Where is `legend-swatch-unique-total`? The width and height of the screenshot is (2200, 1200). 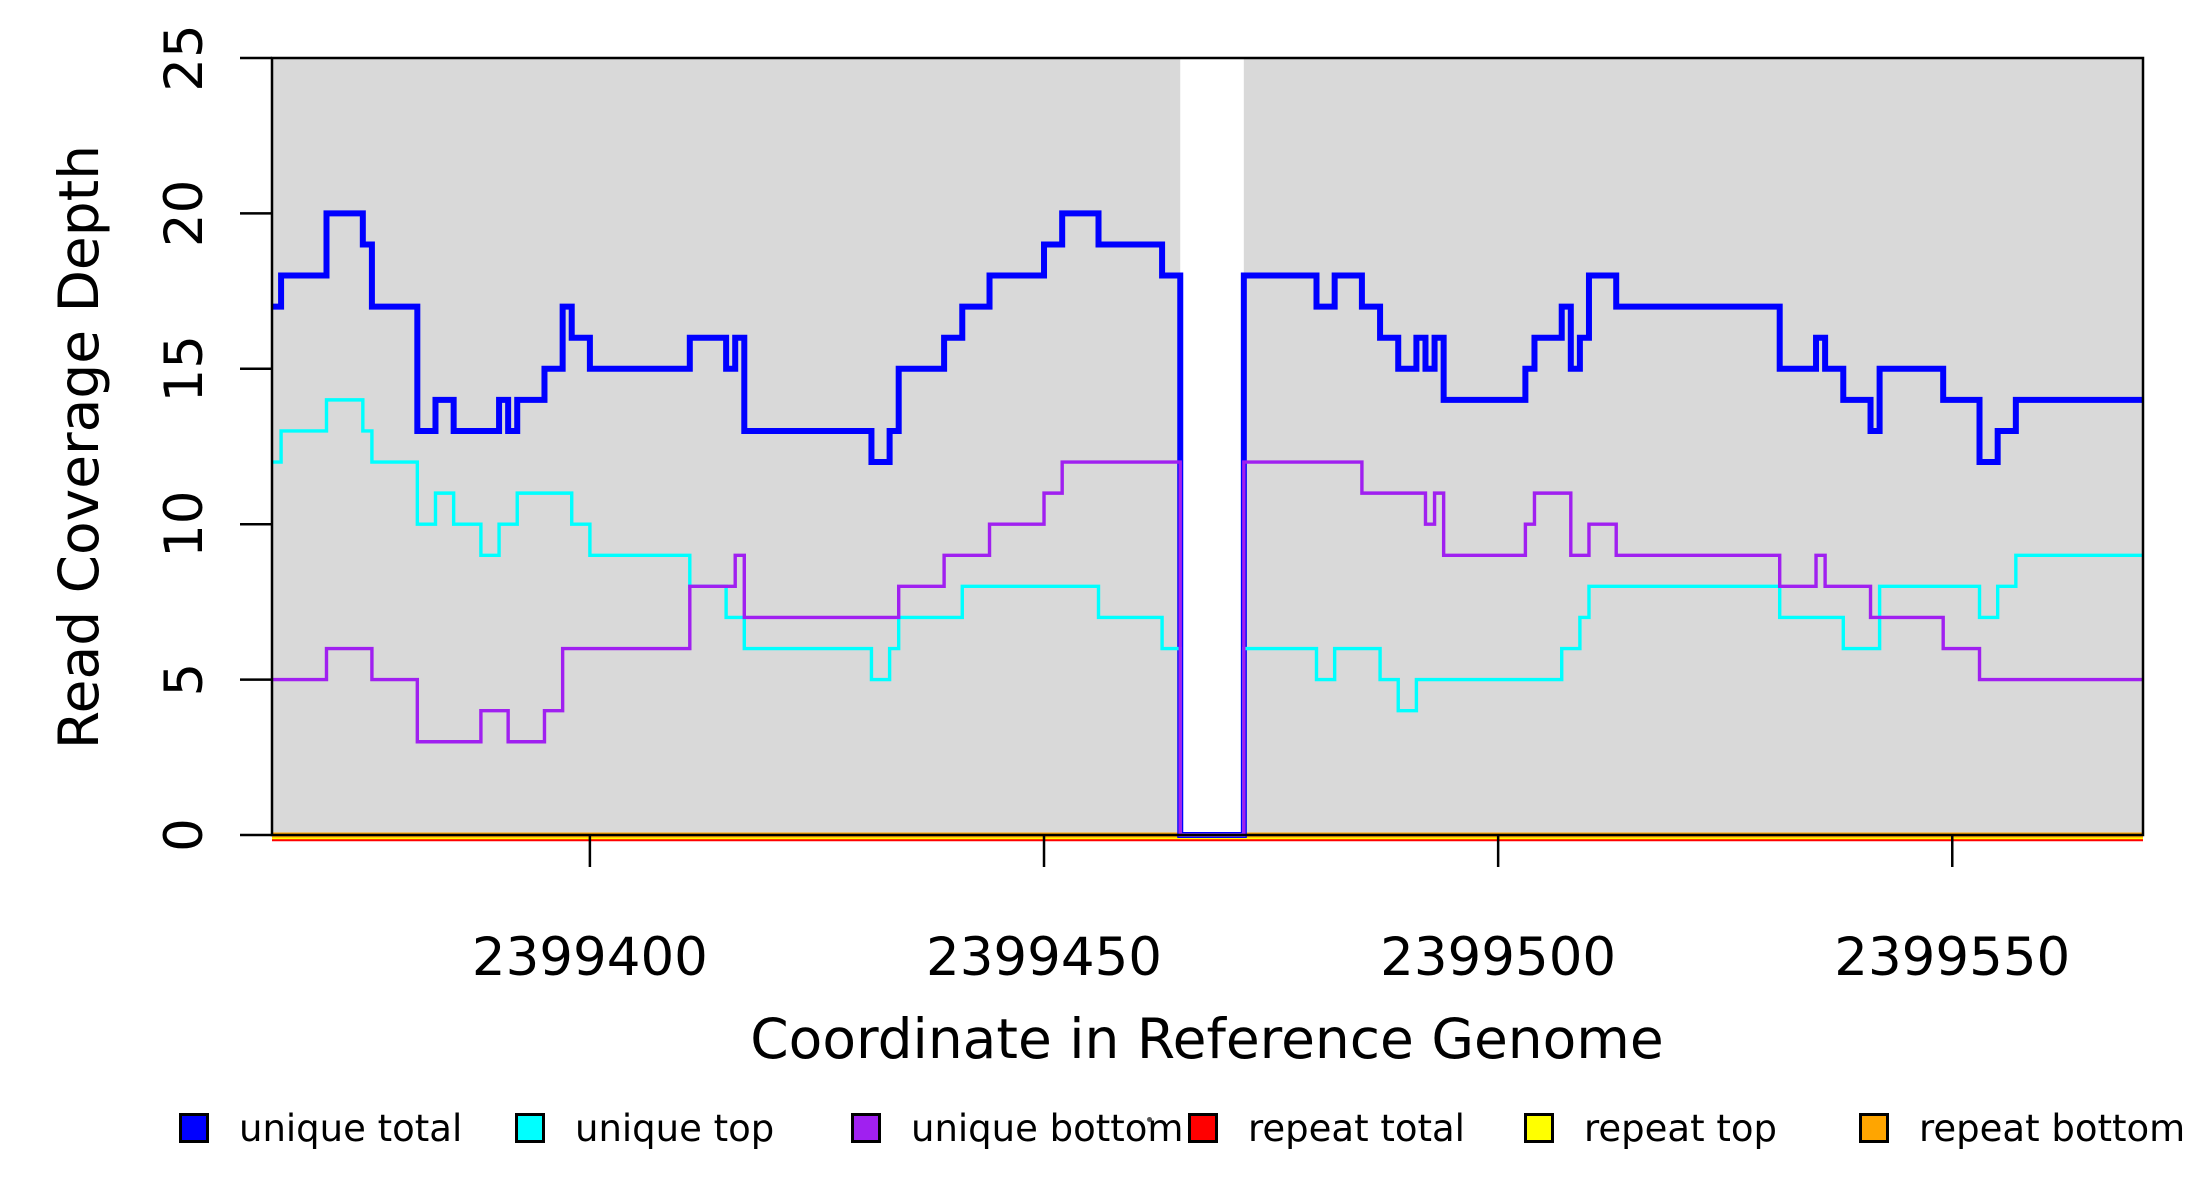
legend-swatch-unique-total is located at coordinates (194, 1128).